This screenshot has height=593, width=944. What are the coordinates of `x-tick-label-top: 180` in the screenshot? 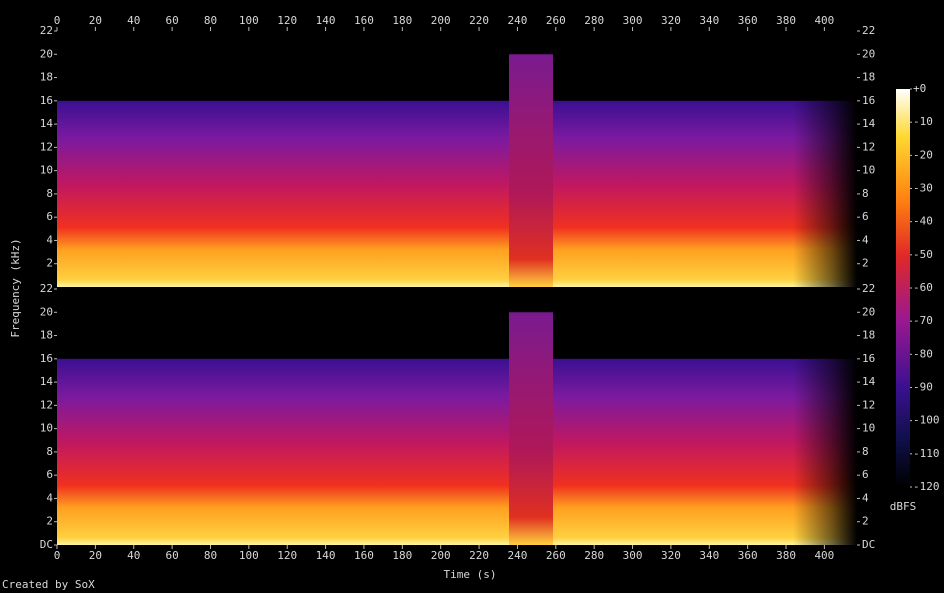 It's located at (402, 20).